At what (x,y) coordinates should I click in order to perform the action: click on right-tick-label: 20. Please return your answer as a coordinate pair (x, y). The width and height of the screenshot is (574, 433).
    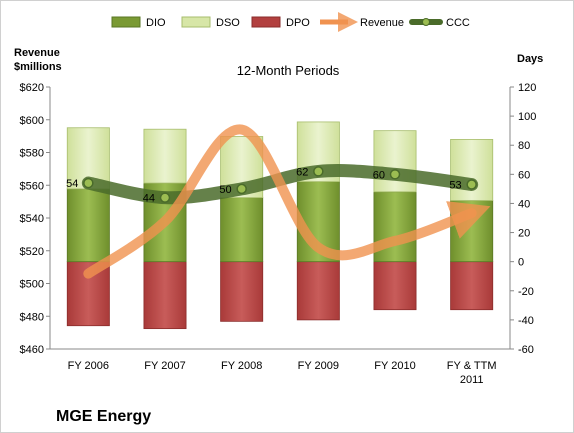
    Looking at the image, I should click on (524, 234).